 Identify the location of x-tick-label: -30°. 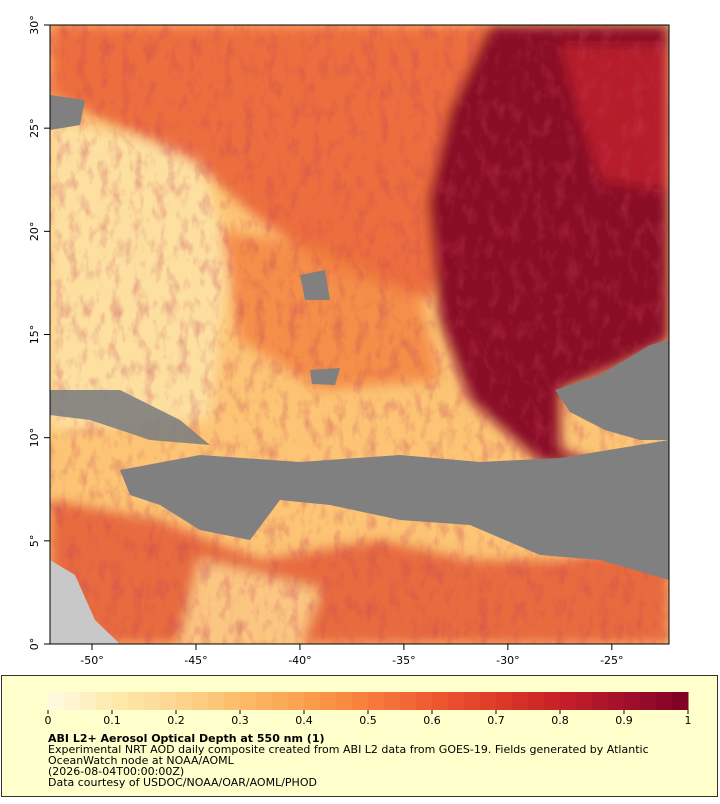
(507, 660).